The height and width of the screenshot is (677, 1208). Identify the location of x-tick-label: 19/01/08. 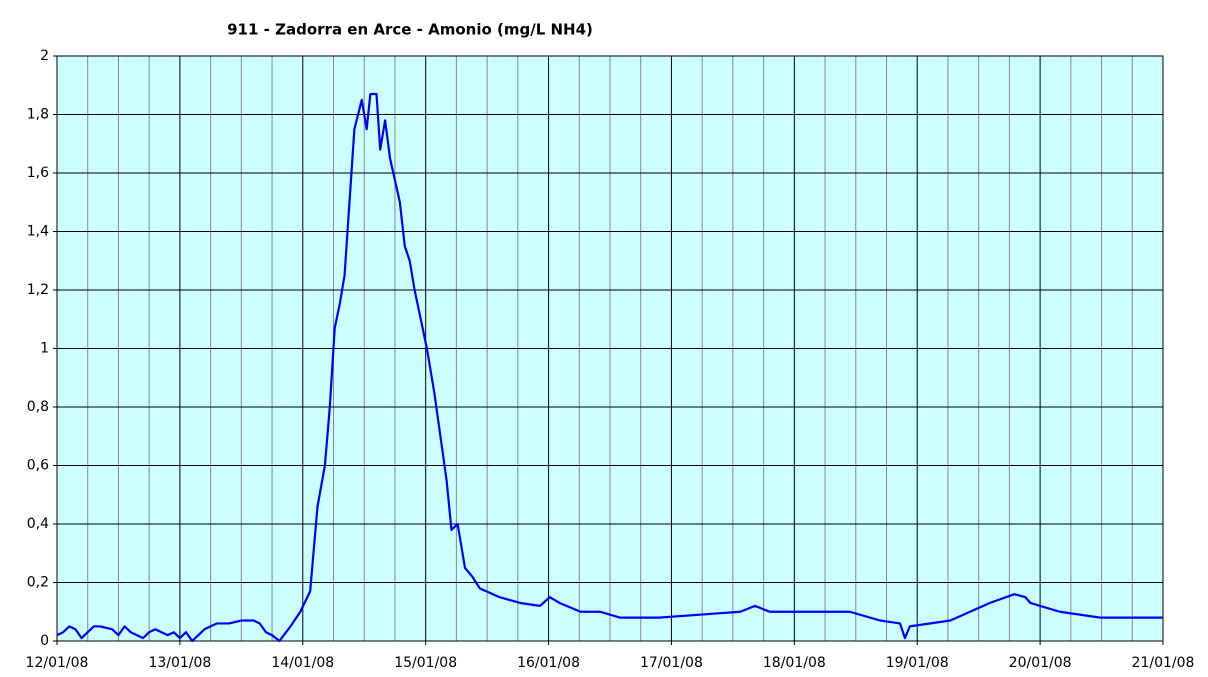
(917, 663).